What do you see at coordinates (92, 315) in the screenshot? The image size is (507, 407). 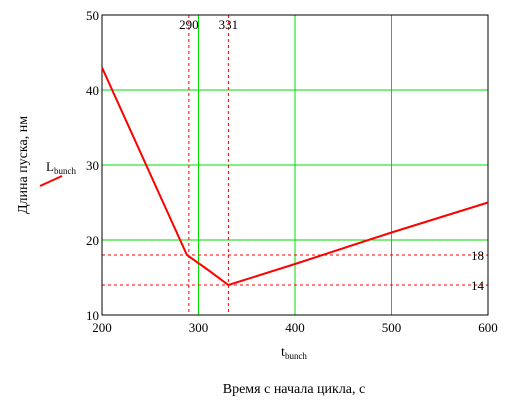 I see `y-tick-label-10: 10` at bounding box center [92, 315].